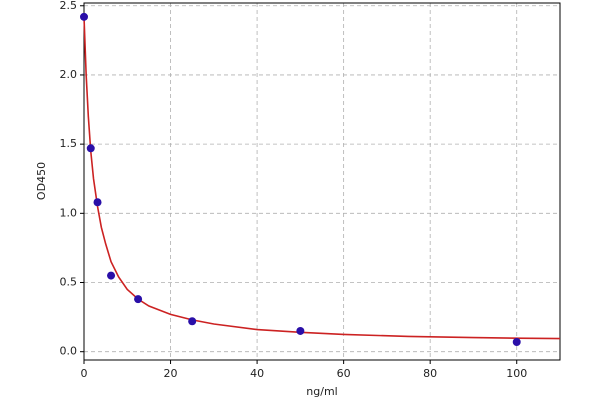 This screenshot has width=600, height=400. Describe the element at coordinates (69, 74) in the screenshot. I see `y-tick-label: 2.0` at that location.